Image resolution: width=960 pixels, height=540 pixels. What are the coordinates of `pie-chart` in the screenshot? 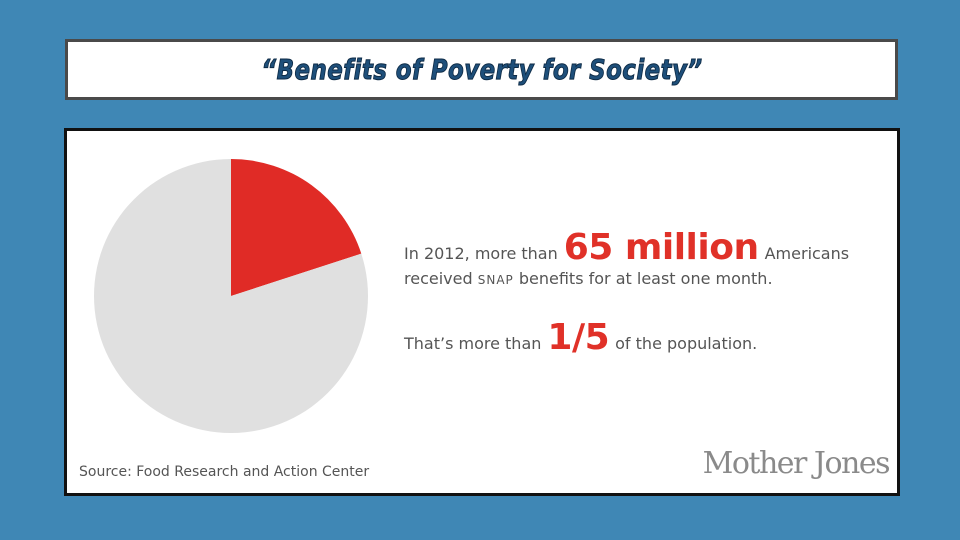 It's located at (231, 296).